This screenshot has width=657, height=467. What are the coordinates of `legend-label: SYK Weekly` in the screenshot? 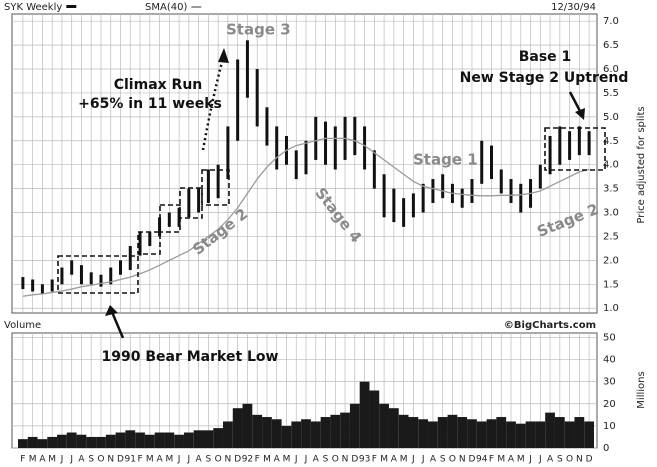 It's located at (33, 7).